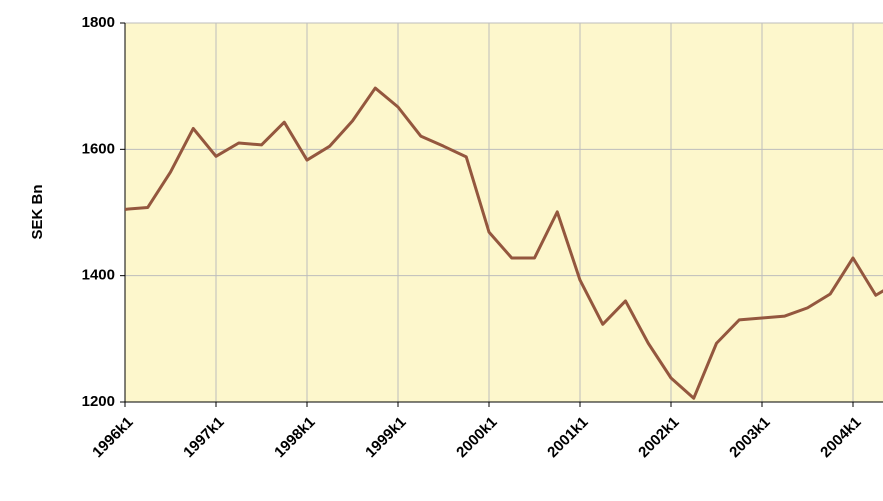  Describe the element at coordinates (385, 437) in the screenshot. I see `x-tick-label: 1999k1` at that location.